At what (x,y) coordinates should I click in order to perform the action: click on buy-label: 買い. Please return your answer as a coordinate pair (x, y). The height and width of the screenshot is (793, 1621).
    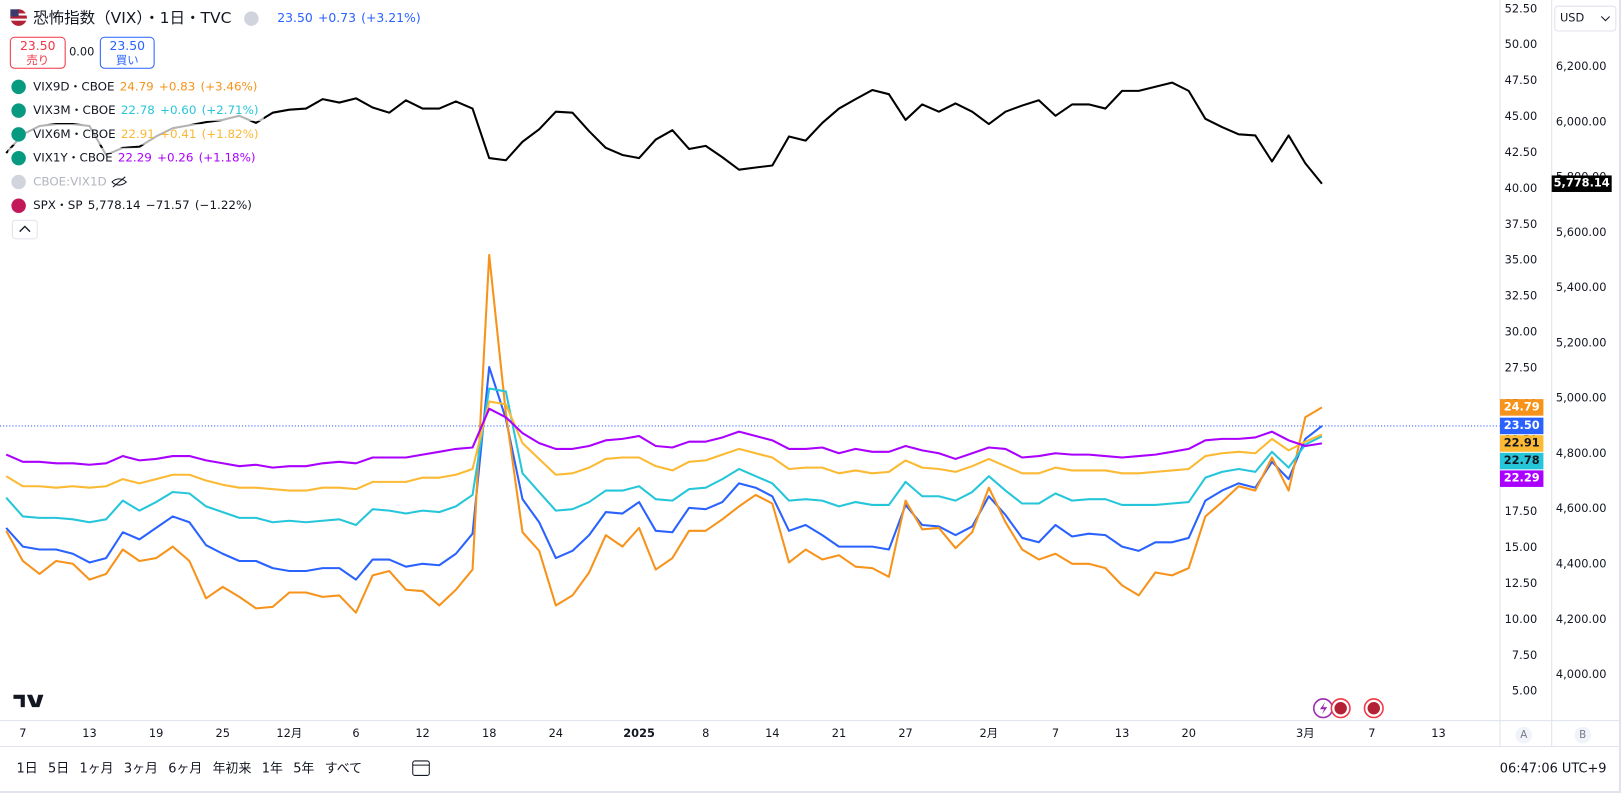
    Looking at the image, I should click on (127, 60).